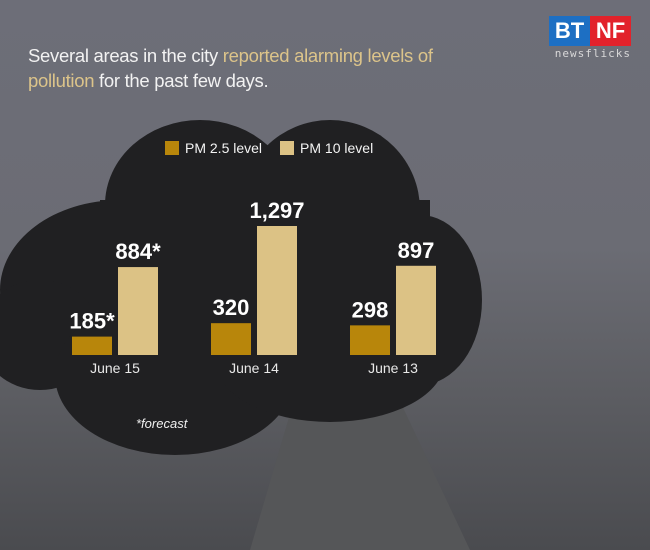 Image resolution: width=650 pixels, height=550 pixels. What do you see at coordinates (610, 31) in the screenshot?
I see `logo-nf: NF` at bounding box center [610, 31].